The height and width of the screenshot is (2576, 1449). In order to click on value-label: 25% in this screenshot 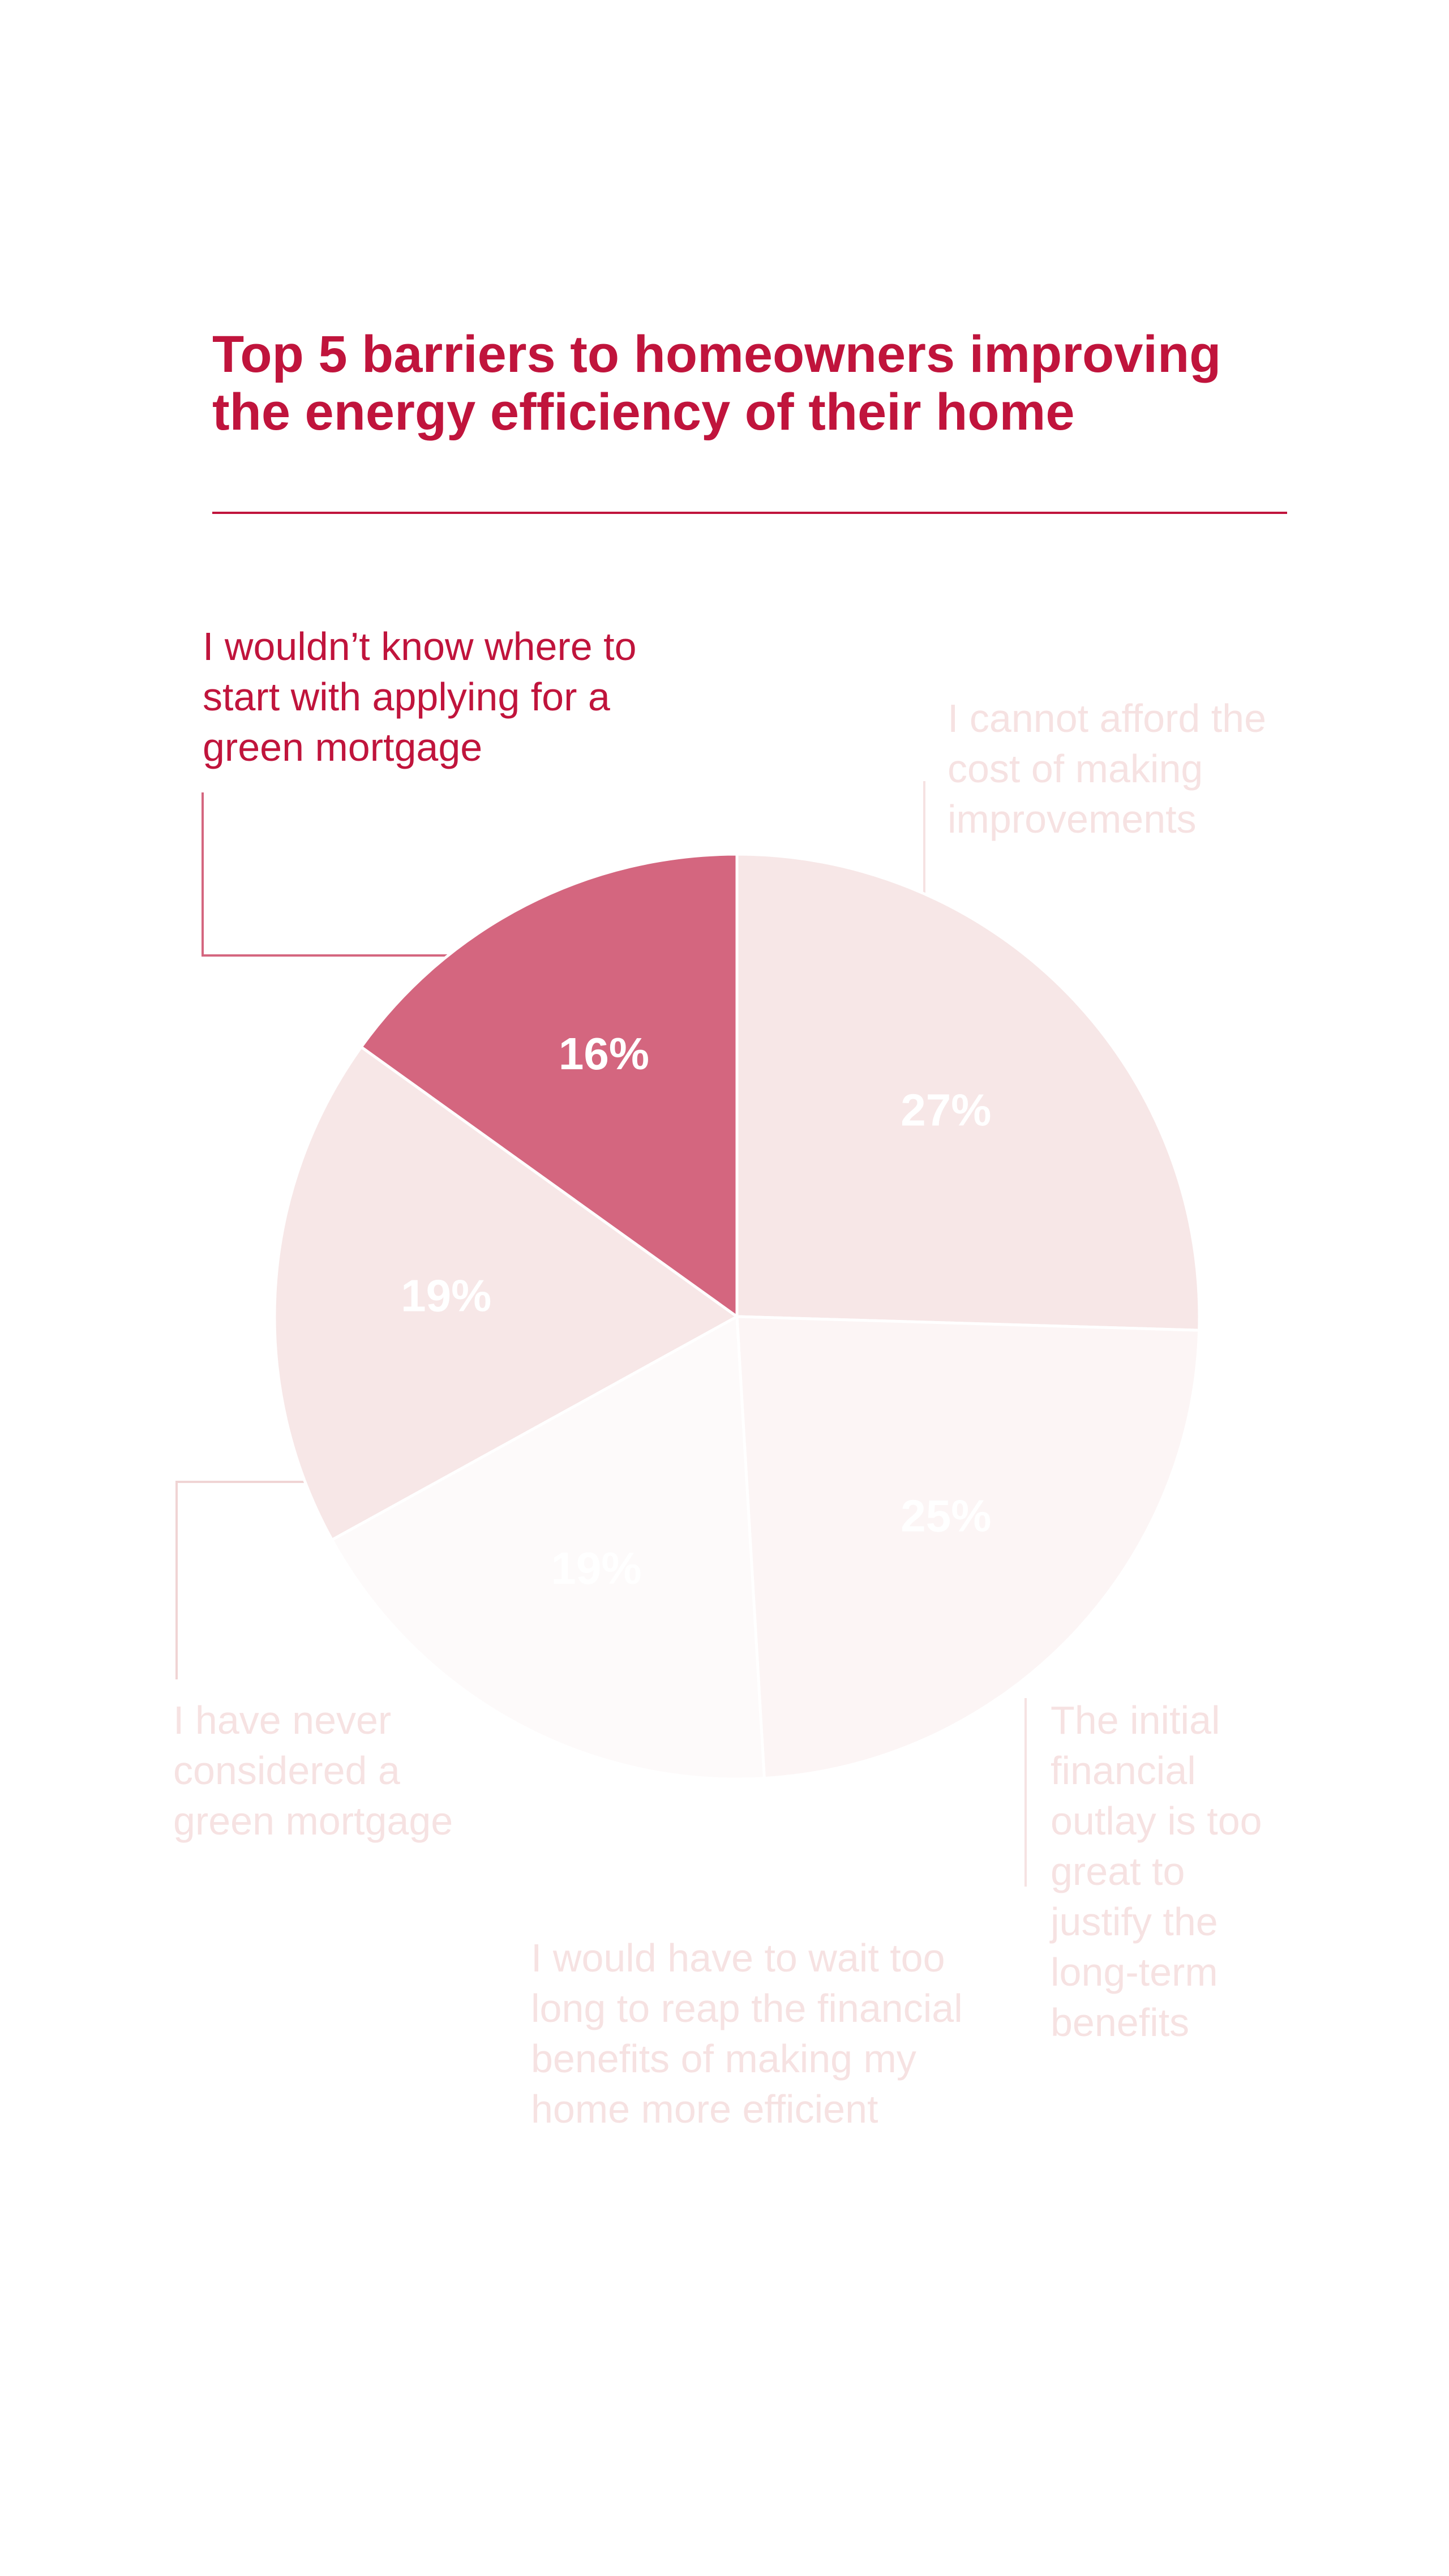, I will do `click(946, 1516)`.